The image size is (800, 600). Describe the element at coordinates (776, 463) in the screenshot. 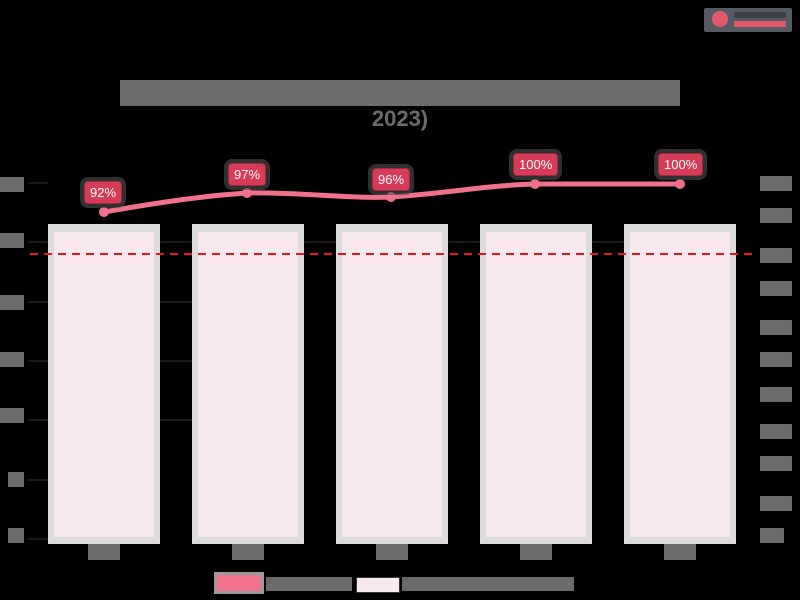

I see `right-tick: 20%` at that location.